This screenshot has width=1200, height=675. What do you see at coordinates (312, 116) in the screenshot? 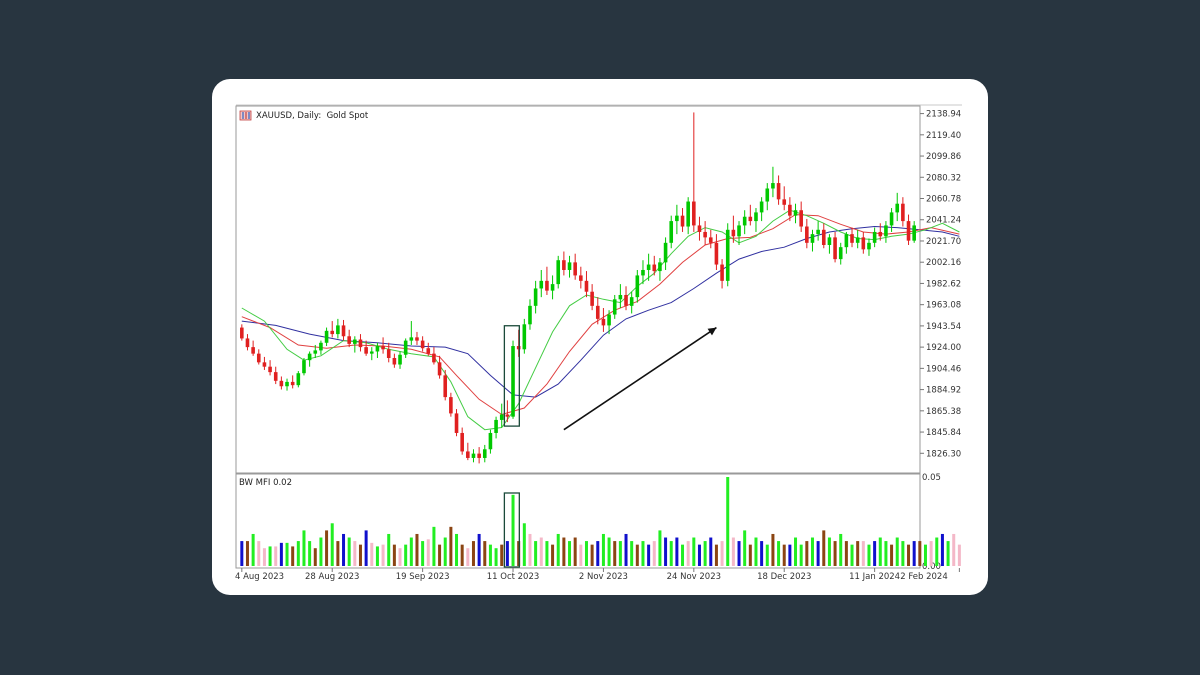
I see `chart-title: XAUUSD, Daily: Gold Spot` at bounding box center [312, 116].